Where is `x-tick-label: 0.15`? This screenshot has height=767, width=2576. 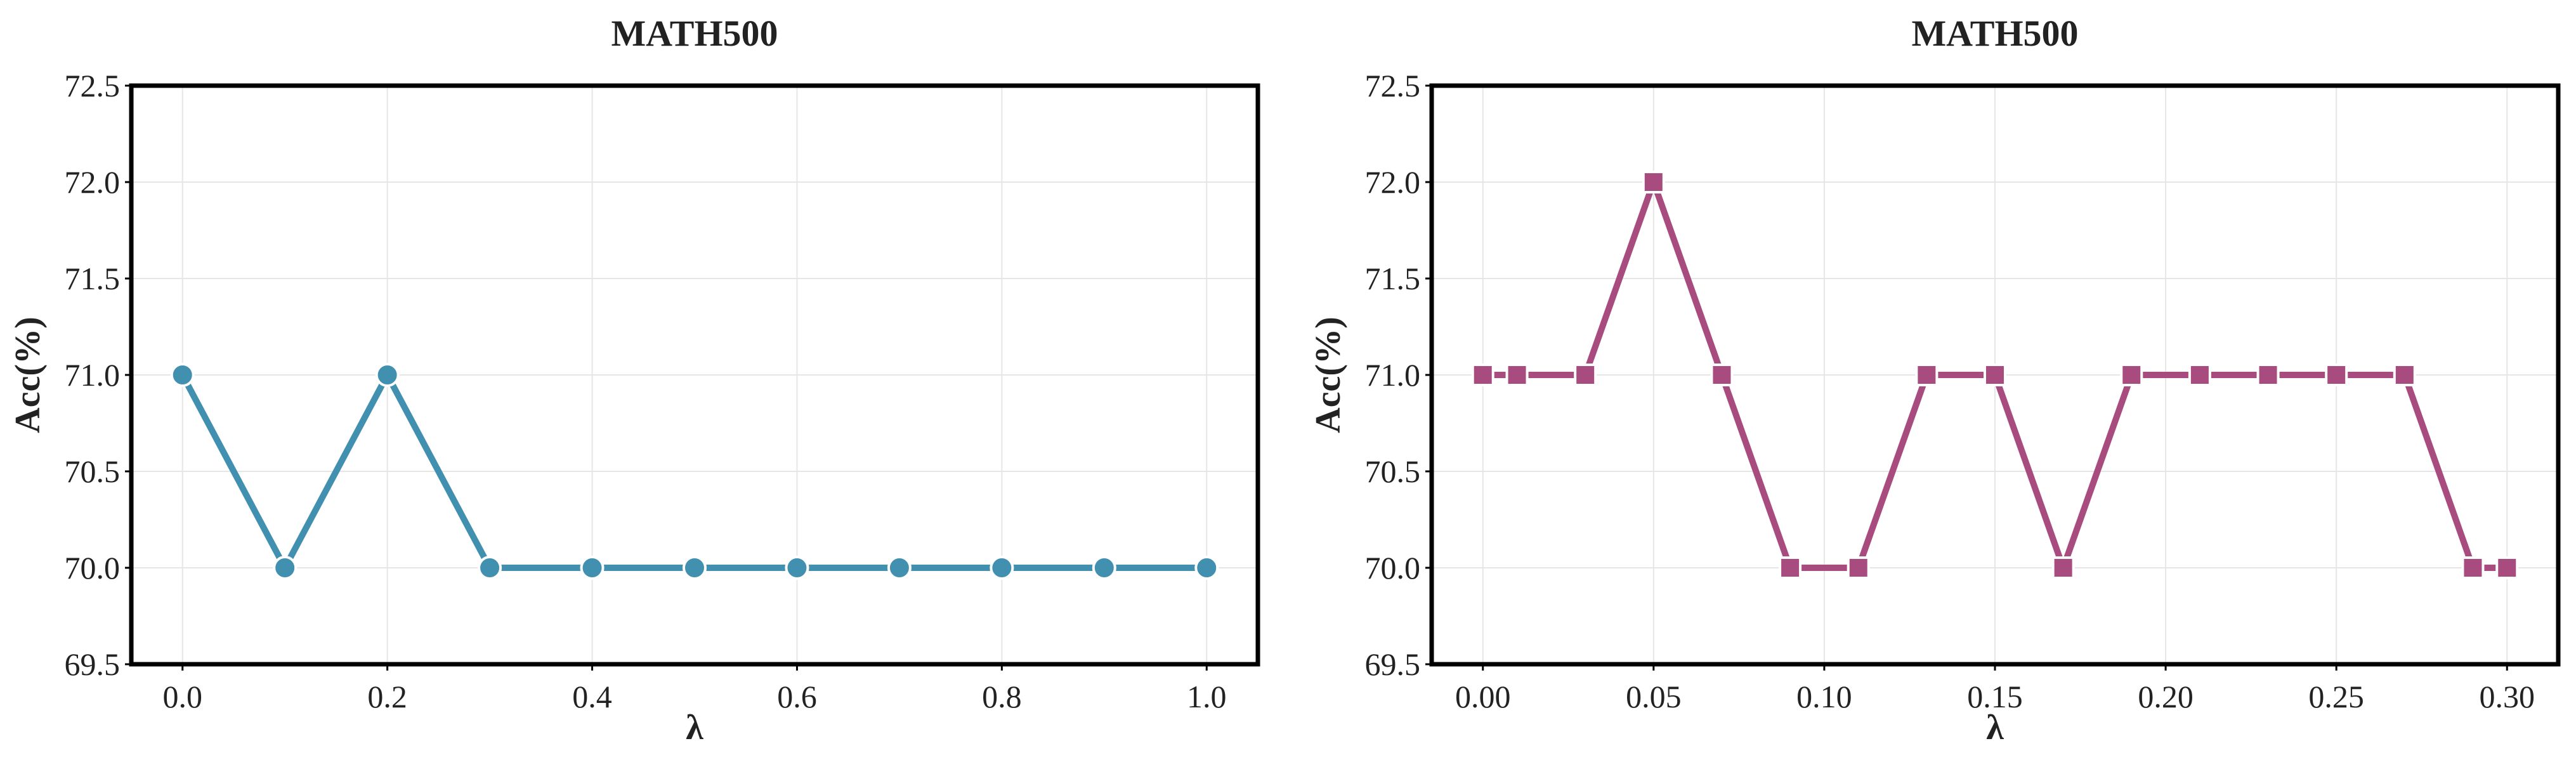
x-tick-label: 0.15 is located at coordinates (1995, 696).